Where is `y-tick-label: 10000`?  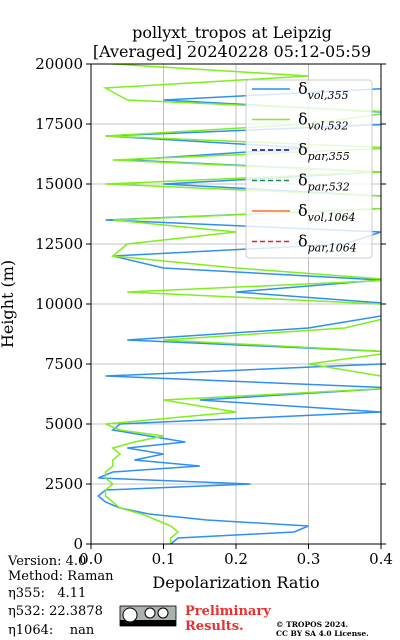 y-tick-label: 10000 is located at coordinates (59, 304).